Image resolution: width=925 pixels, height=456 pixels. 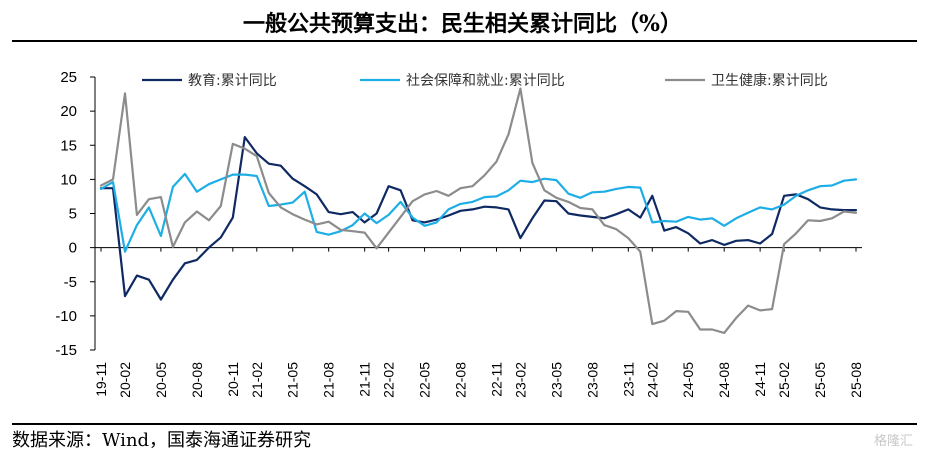 I want to click on y-tick-label: -15, so click(x=66, y=350).